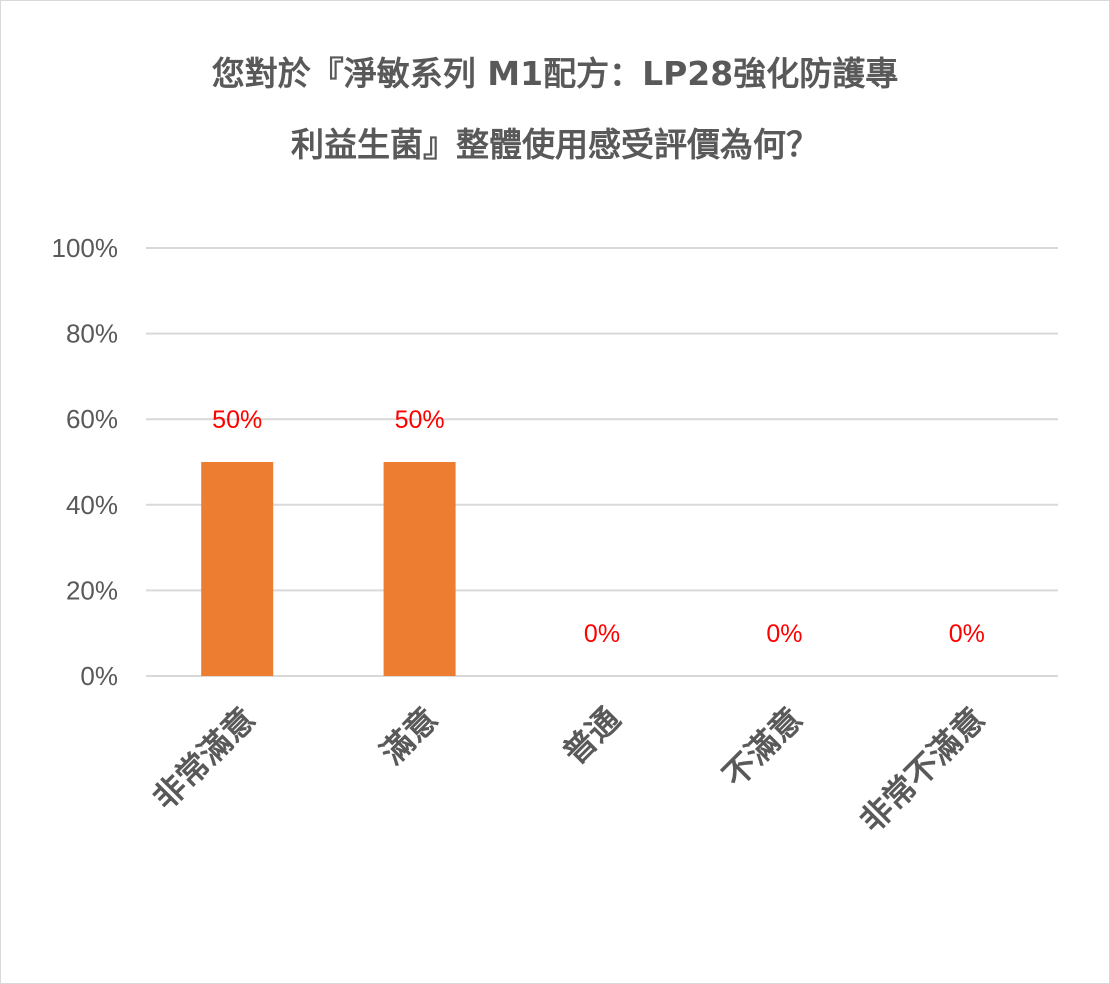 This screenshot has height=984, width=1110. I want to click on chart-title-line-2: 利益生菌』整體使用感受評價為何？, so click(555, 144).